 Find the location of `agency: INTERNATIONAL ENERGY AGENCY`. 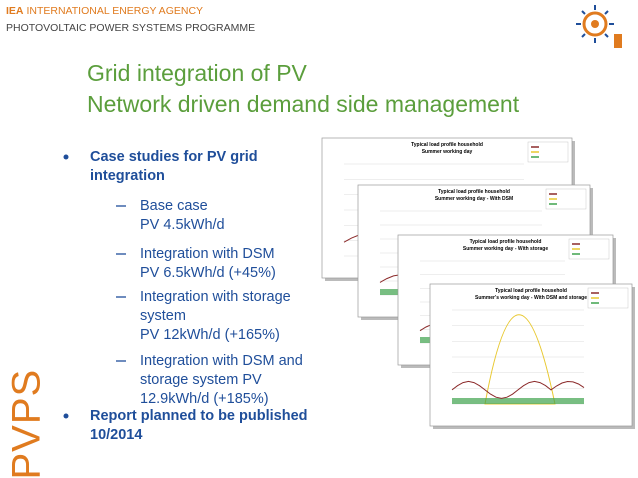

agency: INTERNATIONAL ENERGY AGENCY is located at coordinates (115, 11).